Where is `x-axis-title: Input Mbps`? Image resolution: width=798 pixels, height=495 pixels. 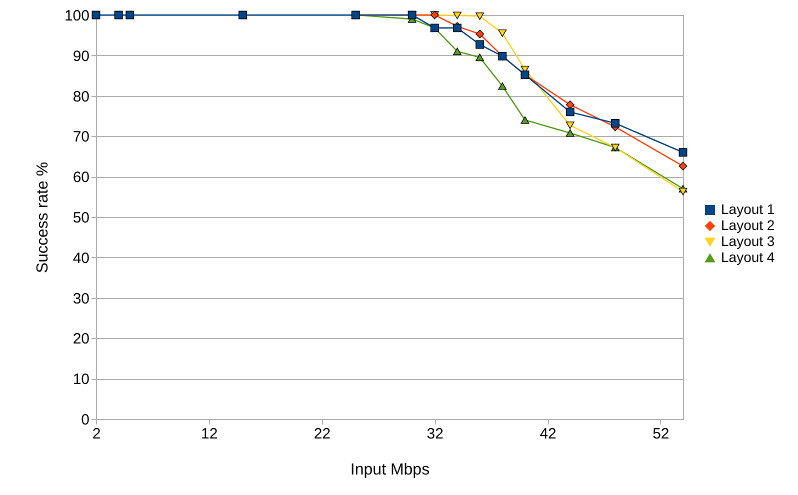
x-axis-title: Input Mbps is located at coordinates (390, 470).